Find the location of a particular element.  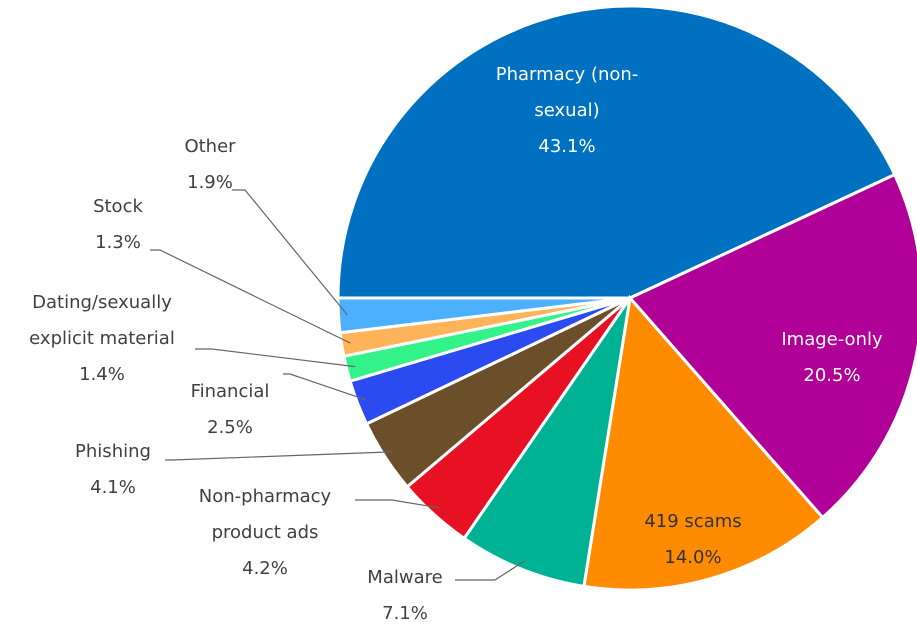

value-label: 1.3% is located at coordinates (118, 242).